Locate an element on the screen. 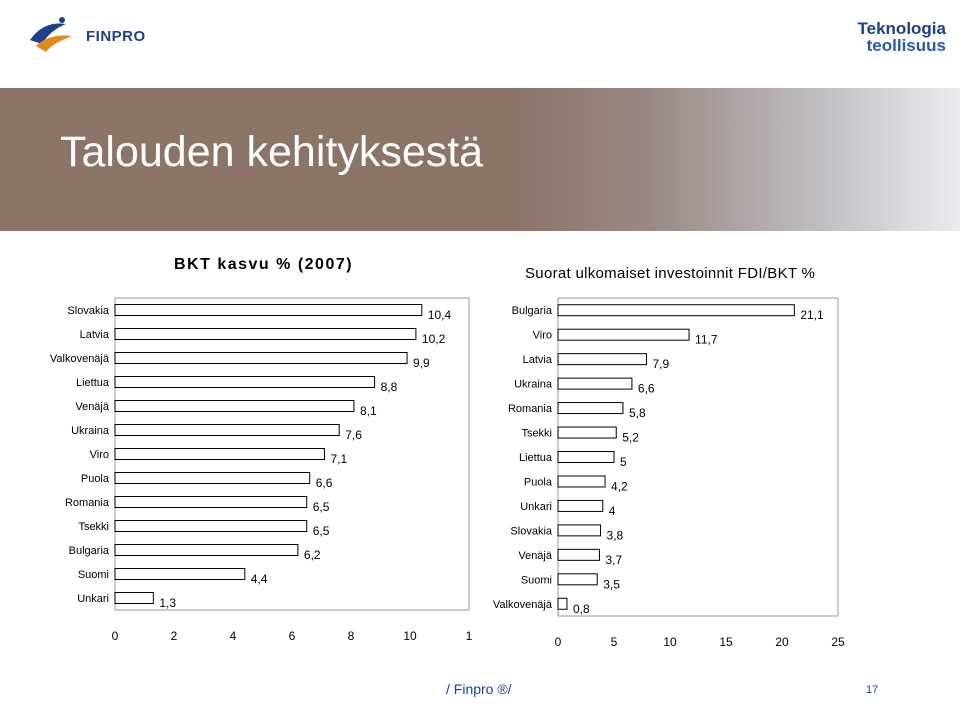 Image resolution: width=960 pixels, height=717 pixels. teknologiateollisuus-logo: Teknologia teollisuus is located at coordinates (902, 37).